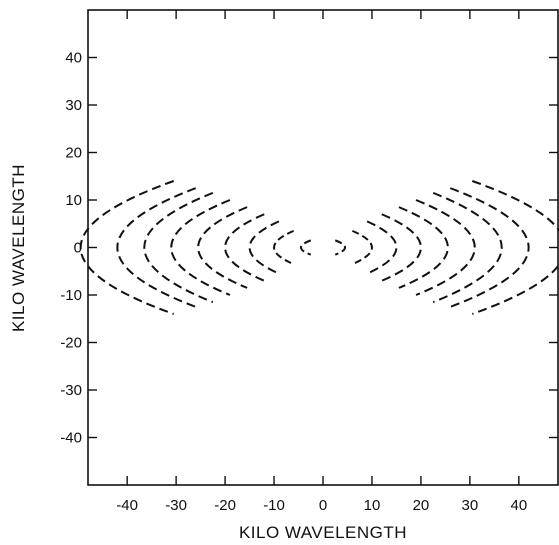 The width and height of the screenshot is (559, 545). I want to click on x-tick-label: -40, so click(127, 505).